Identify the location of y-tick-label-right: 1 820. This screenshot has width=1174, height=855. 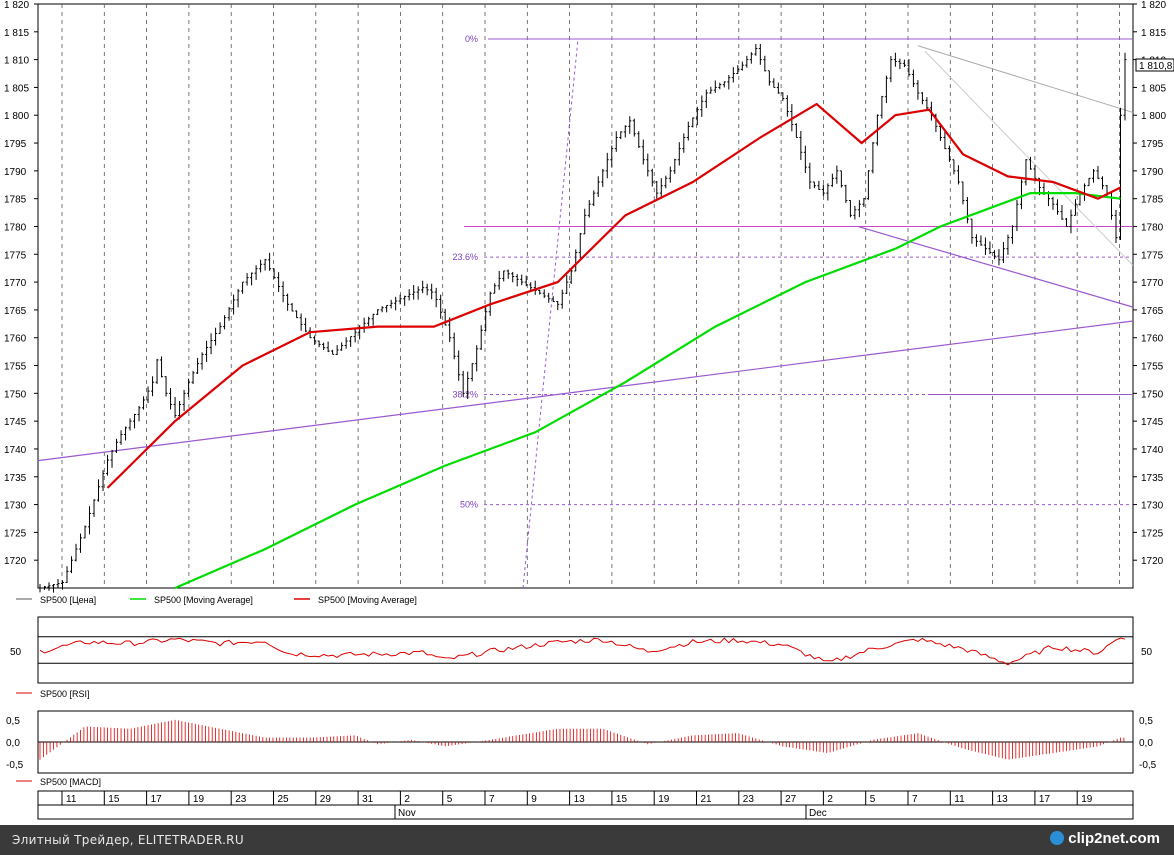
(1153, 5).